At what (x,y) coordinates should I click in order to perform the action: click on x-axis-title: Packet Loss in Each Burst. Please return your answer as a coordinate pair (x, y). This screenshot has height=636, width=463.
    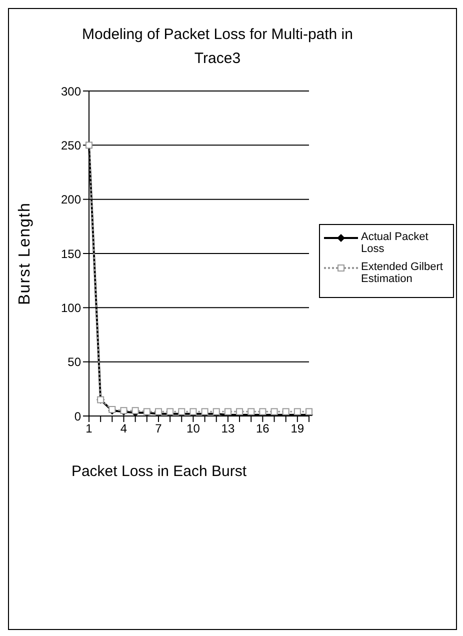
    Looking at the image, I should click on (159, 472).